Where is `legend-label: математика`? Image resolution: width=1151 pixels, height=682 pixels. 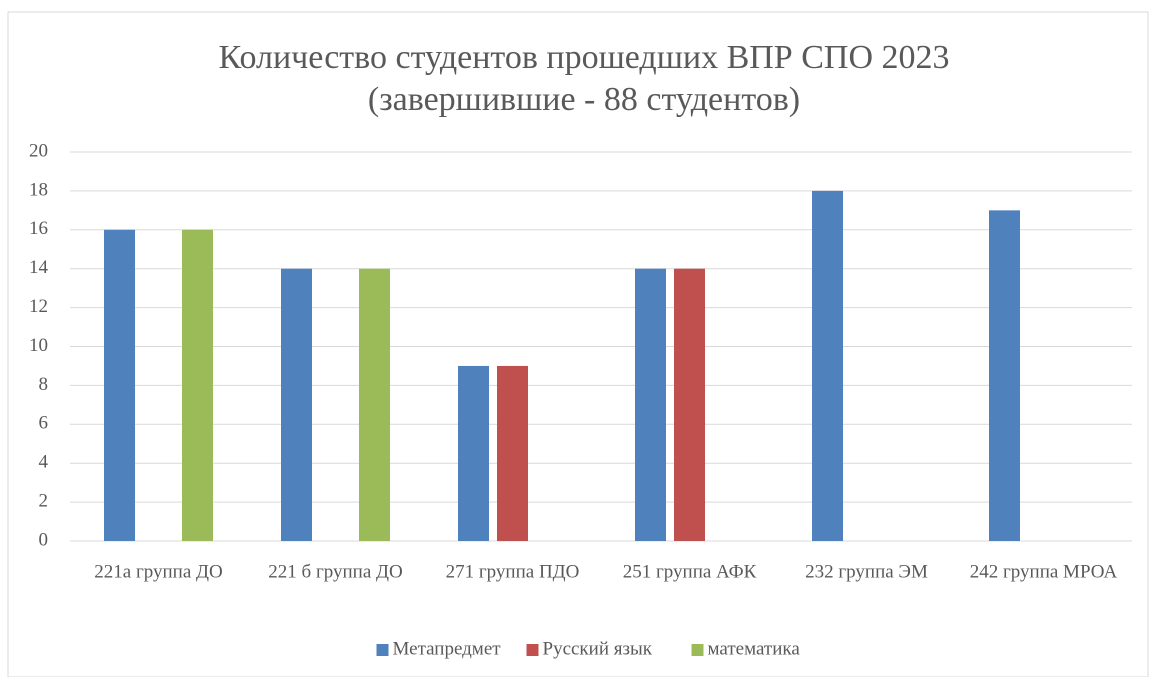
legend-label: математика is located at coordinates (754, 648).